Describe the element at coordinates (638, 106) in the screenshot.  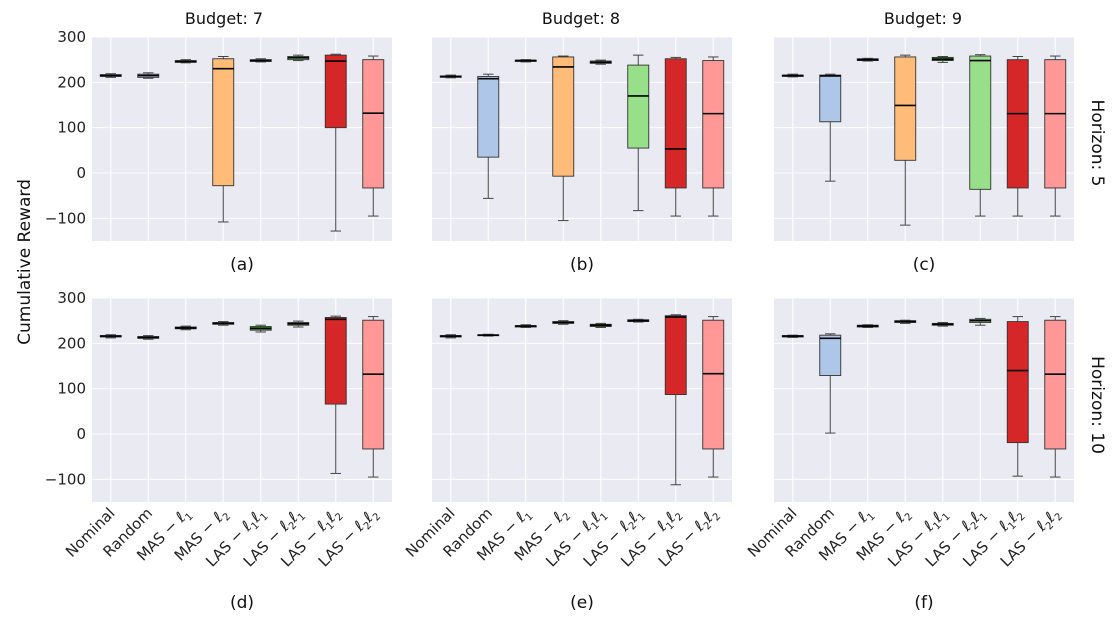
I see `box-b-las-2-1-iqr` at that location.